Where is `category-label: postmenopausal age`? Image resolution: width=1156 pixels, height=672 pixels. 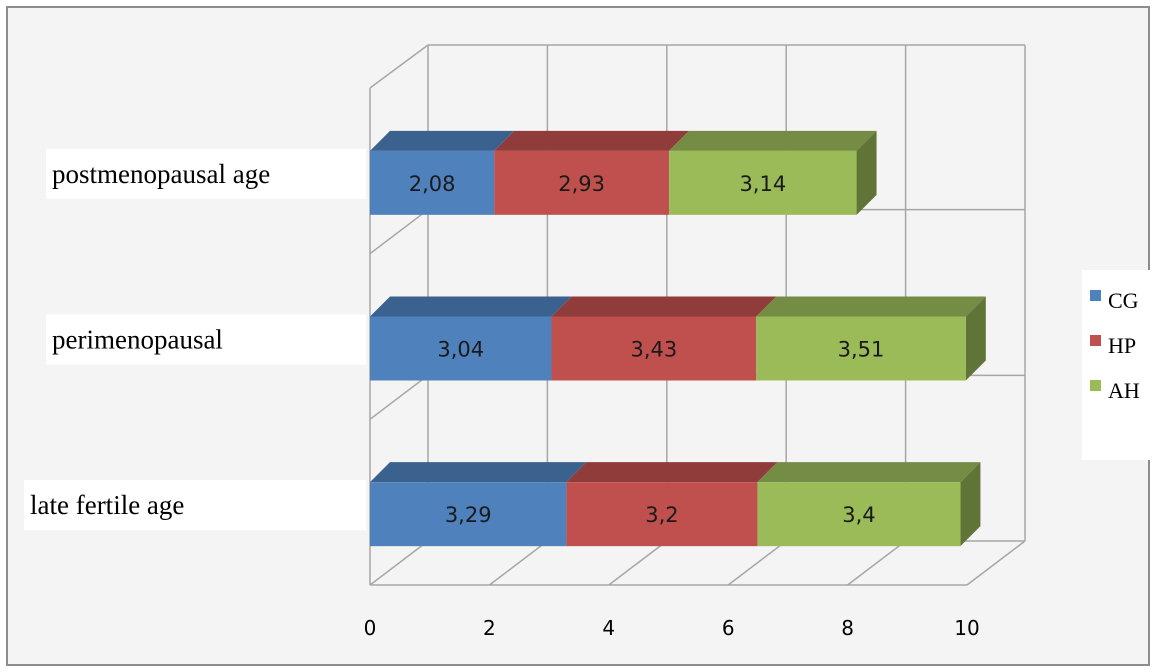
category-label: postmenopausal age is located at coordinates (161, 174).